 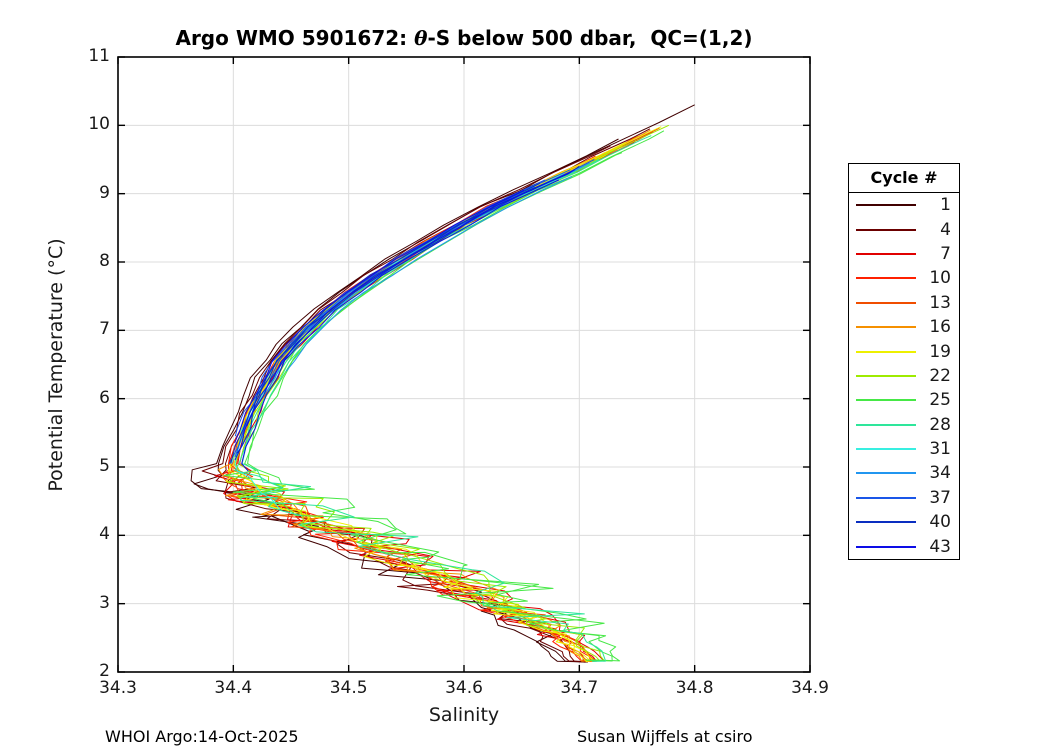 What do you see at coordinates (940, 473) in the screenshot?
I see `legend-label-34: 34` at bounding box center [940, 473].